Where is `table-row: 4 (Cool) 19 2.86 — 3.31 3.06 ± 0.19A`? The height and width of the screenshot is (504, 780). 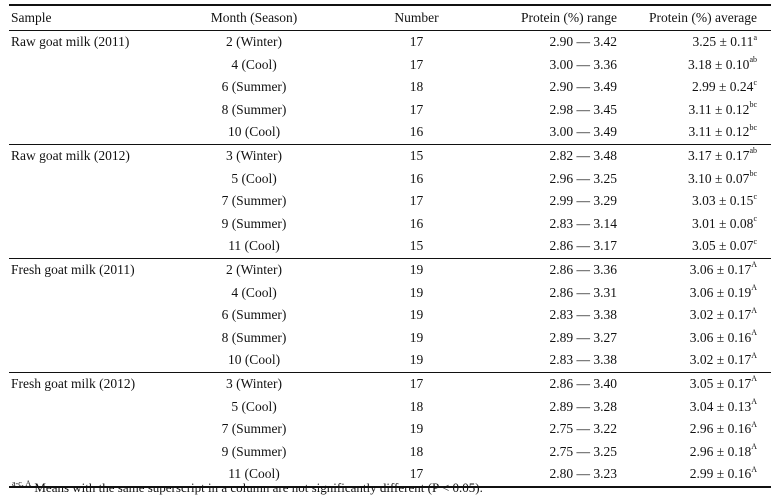
table-row: 4 (Cool) 19 2.86 — 3.31 3.06 ± 0.19A is located at coordinates (390, 293).